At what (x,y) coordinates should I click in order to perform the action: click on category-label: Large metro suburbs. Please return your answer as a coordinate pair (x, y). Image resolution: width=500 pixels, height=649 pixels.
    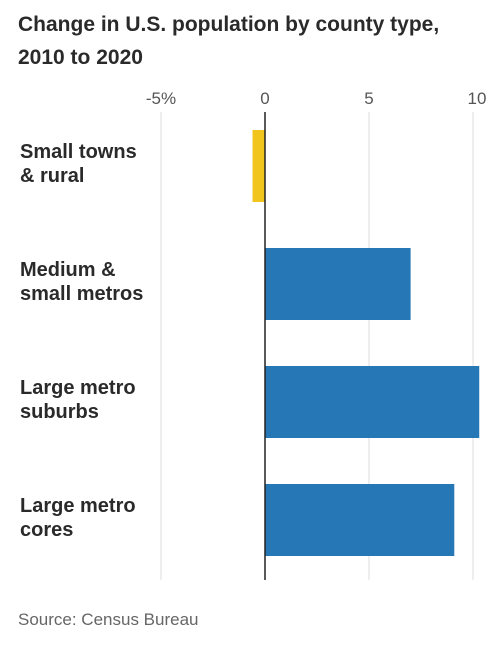
    Looking at the image, I should click on (78, 400).